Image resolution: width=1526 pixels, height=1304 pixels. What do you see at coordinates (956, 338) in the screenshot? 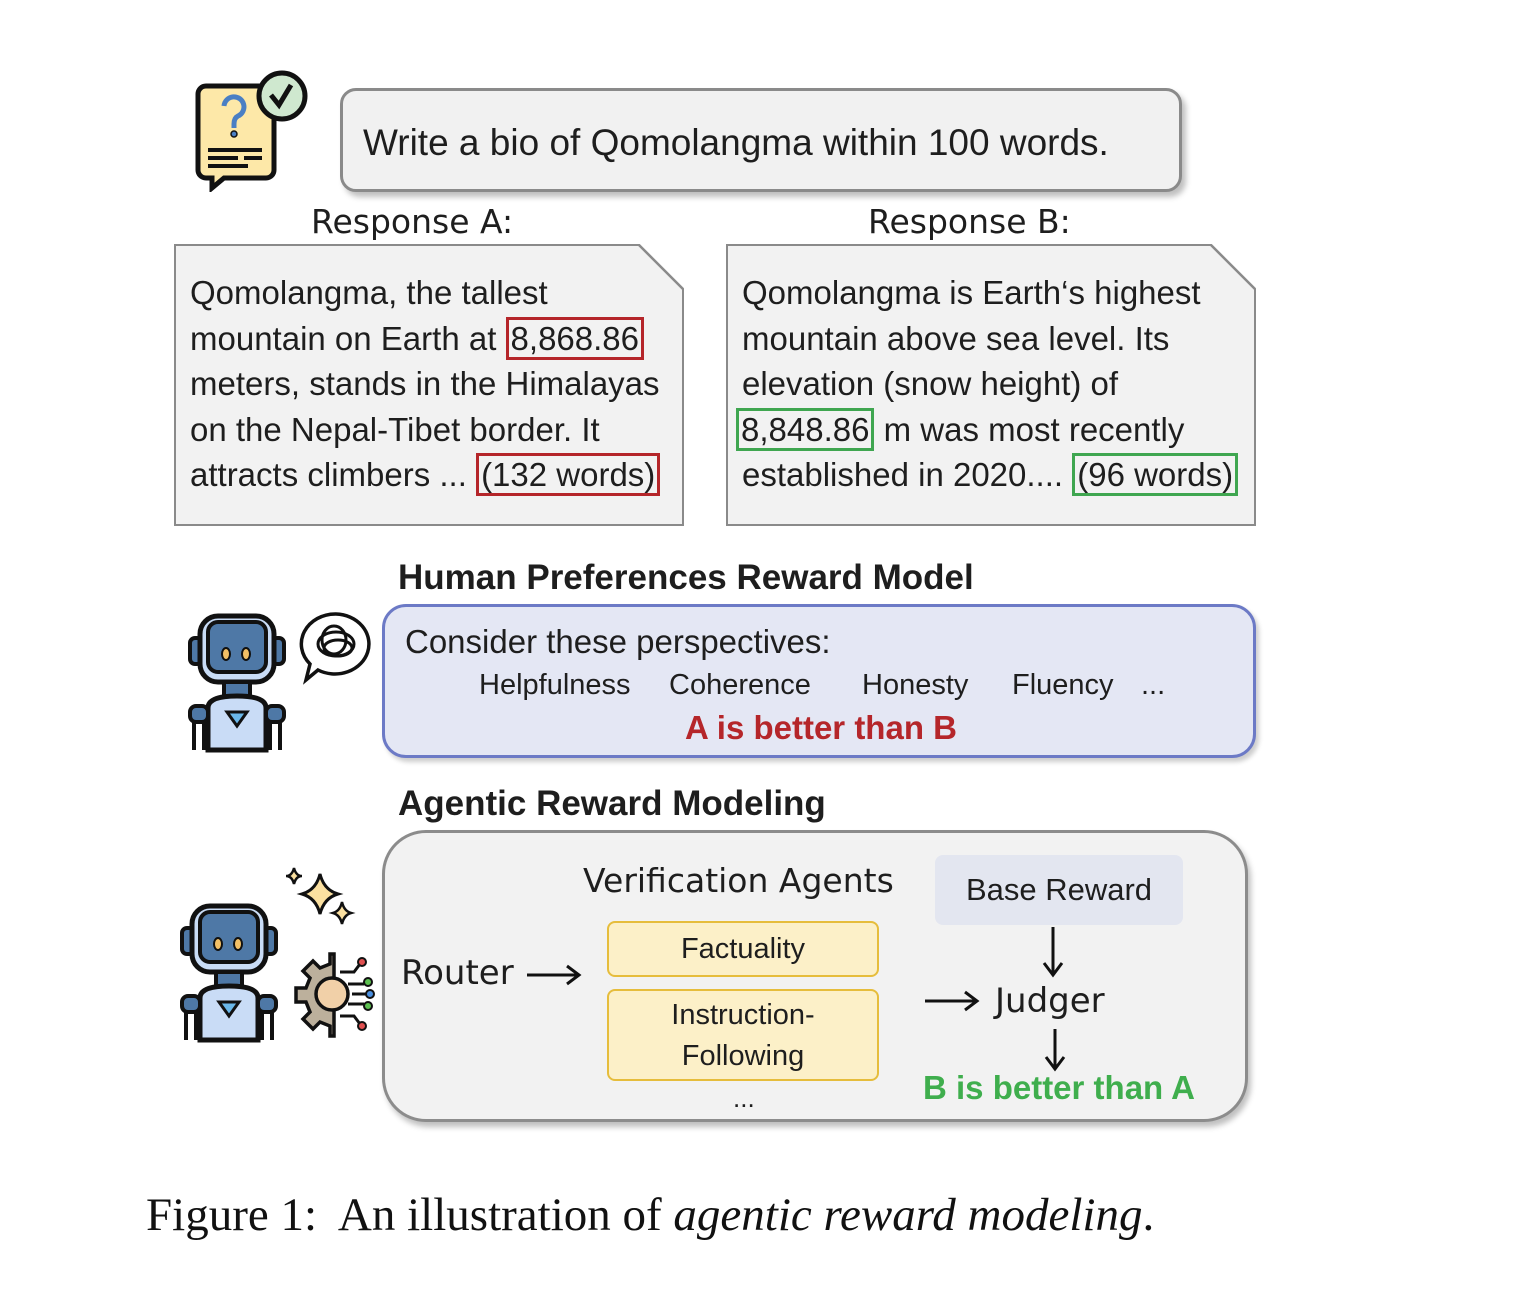
I see `text-line: mountain above sea level. Its` at bounding box center [956, 338].